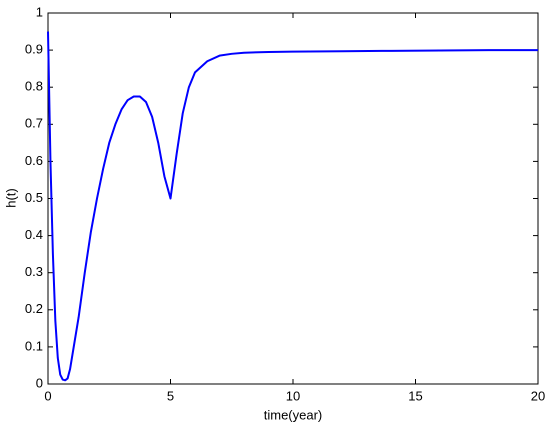 The image size is (550, 440). What do you see at coordinates (34, 308) in the screenshot?
I see `y-tick-label: 0.2` at bounding box center [34, 308].